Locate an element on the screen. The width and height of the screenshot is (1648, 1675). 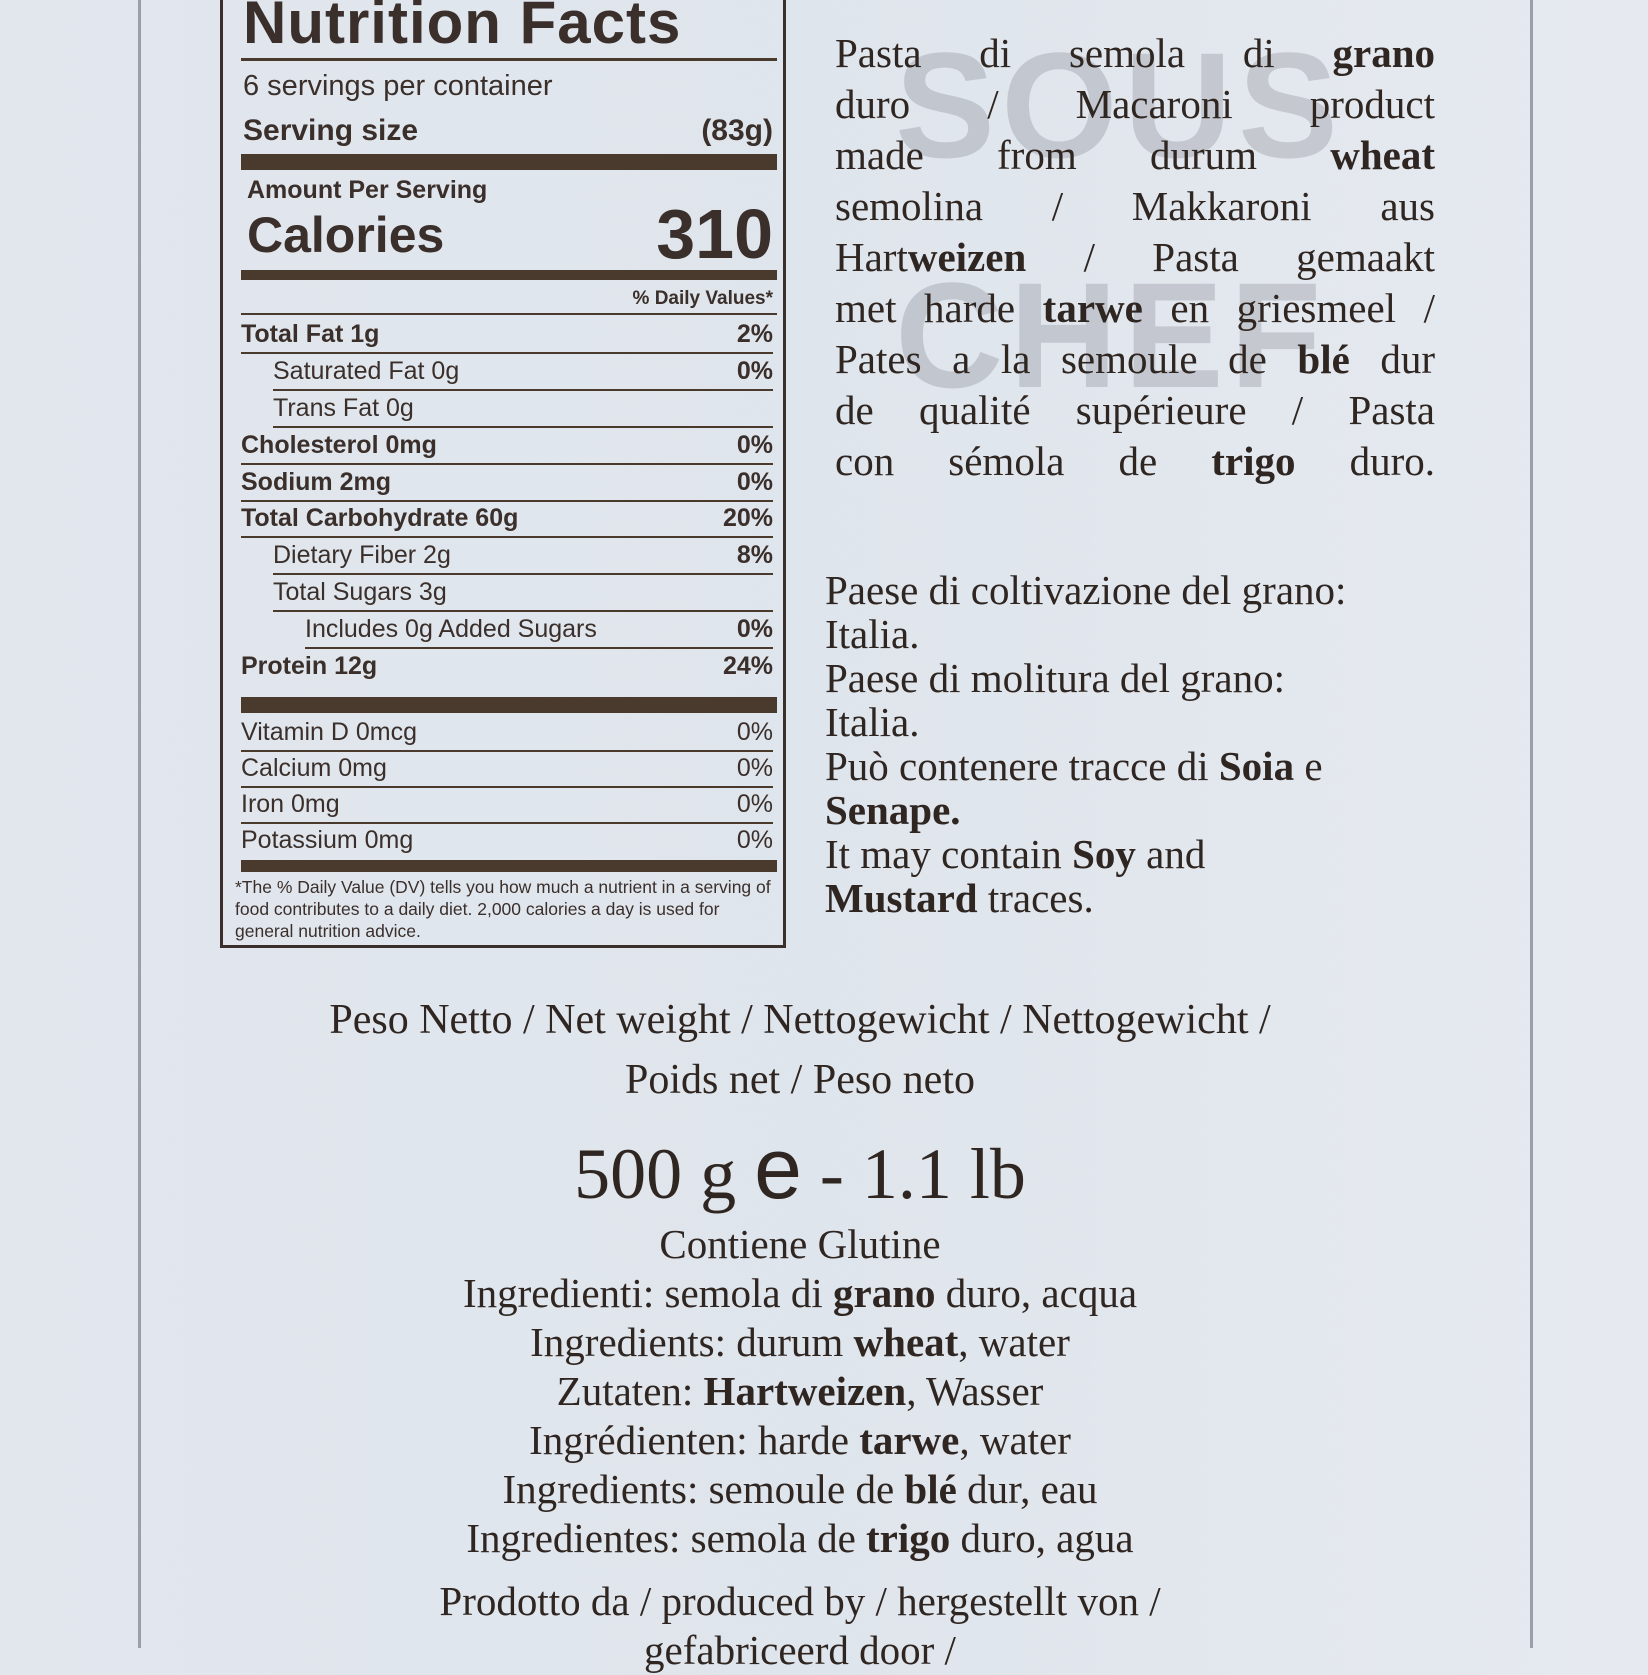
text-line: Paese di molitura del grano: is located at coordinates (1085, 678).